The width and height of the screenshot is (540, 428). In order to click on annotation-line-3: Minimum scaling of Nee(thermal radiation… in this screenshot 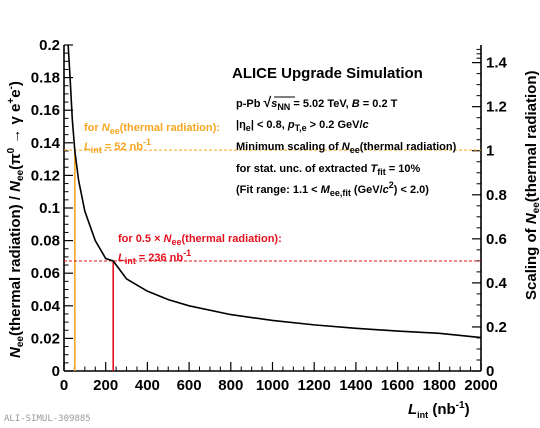, I will do `click(346, 148)`.